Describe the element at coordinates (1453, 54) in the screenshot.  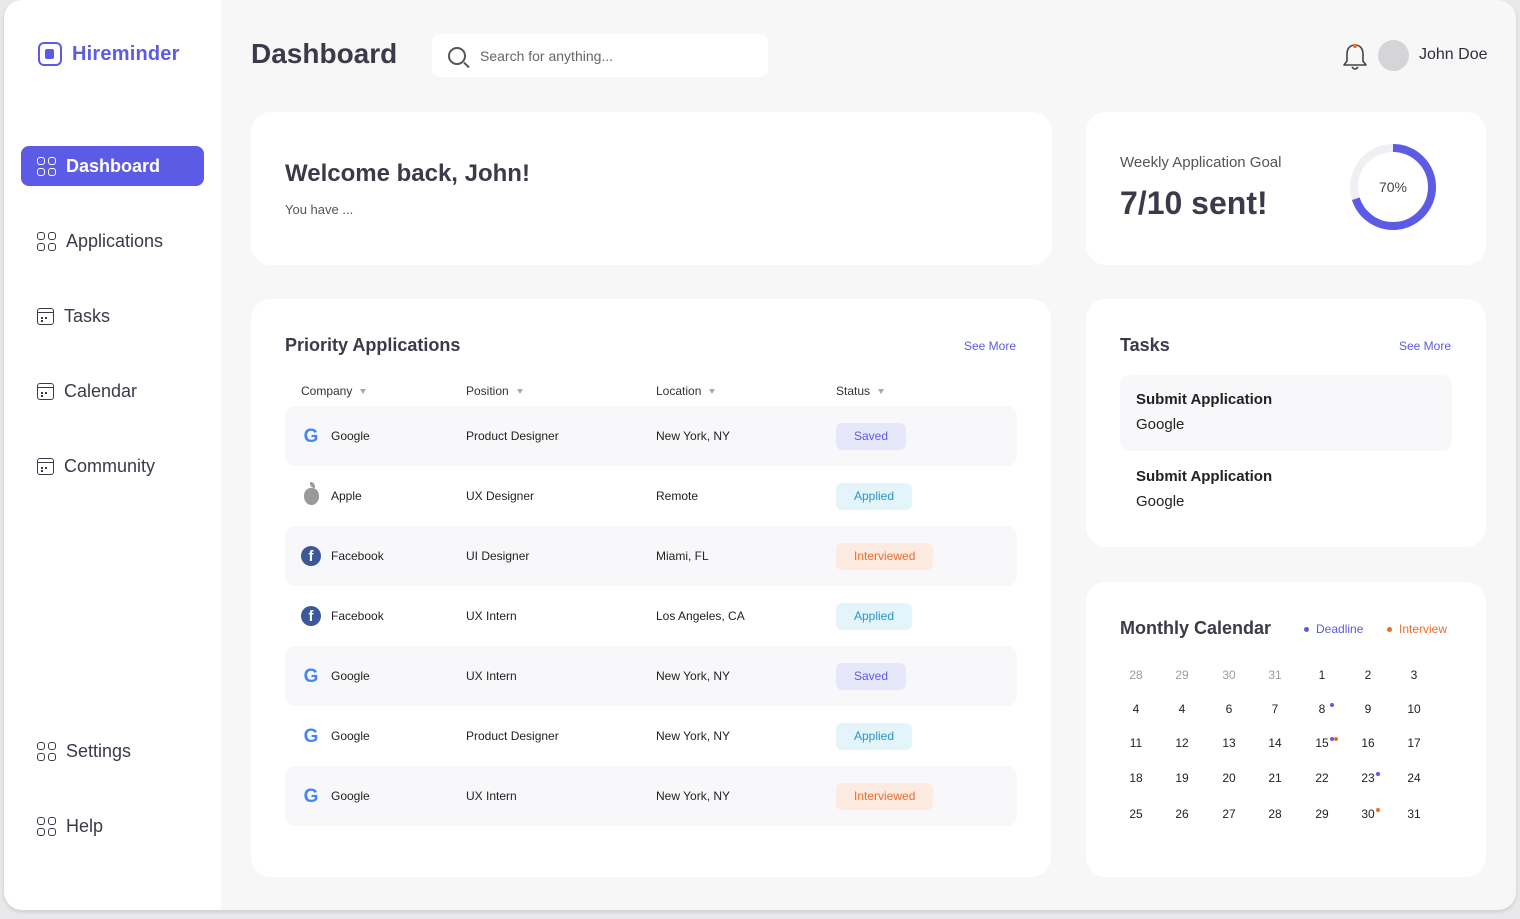
I see `user-name: John Doe` at that location.